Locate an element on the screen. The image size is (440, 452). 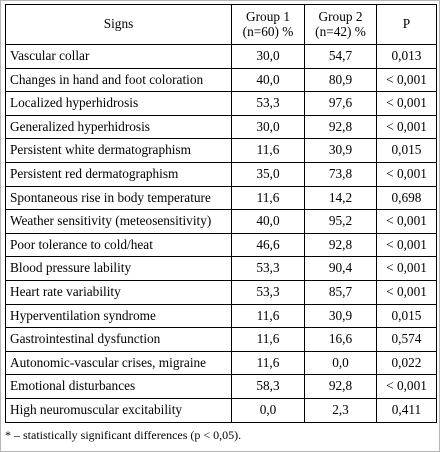
cell-p: 0,013 is located at coordinates (406, 56).